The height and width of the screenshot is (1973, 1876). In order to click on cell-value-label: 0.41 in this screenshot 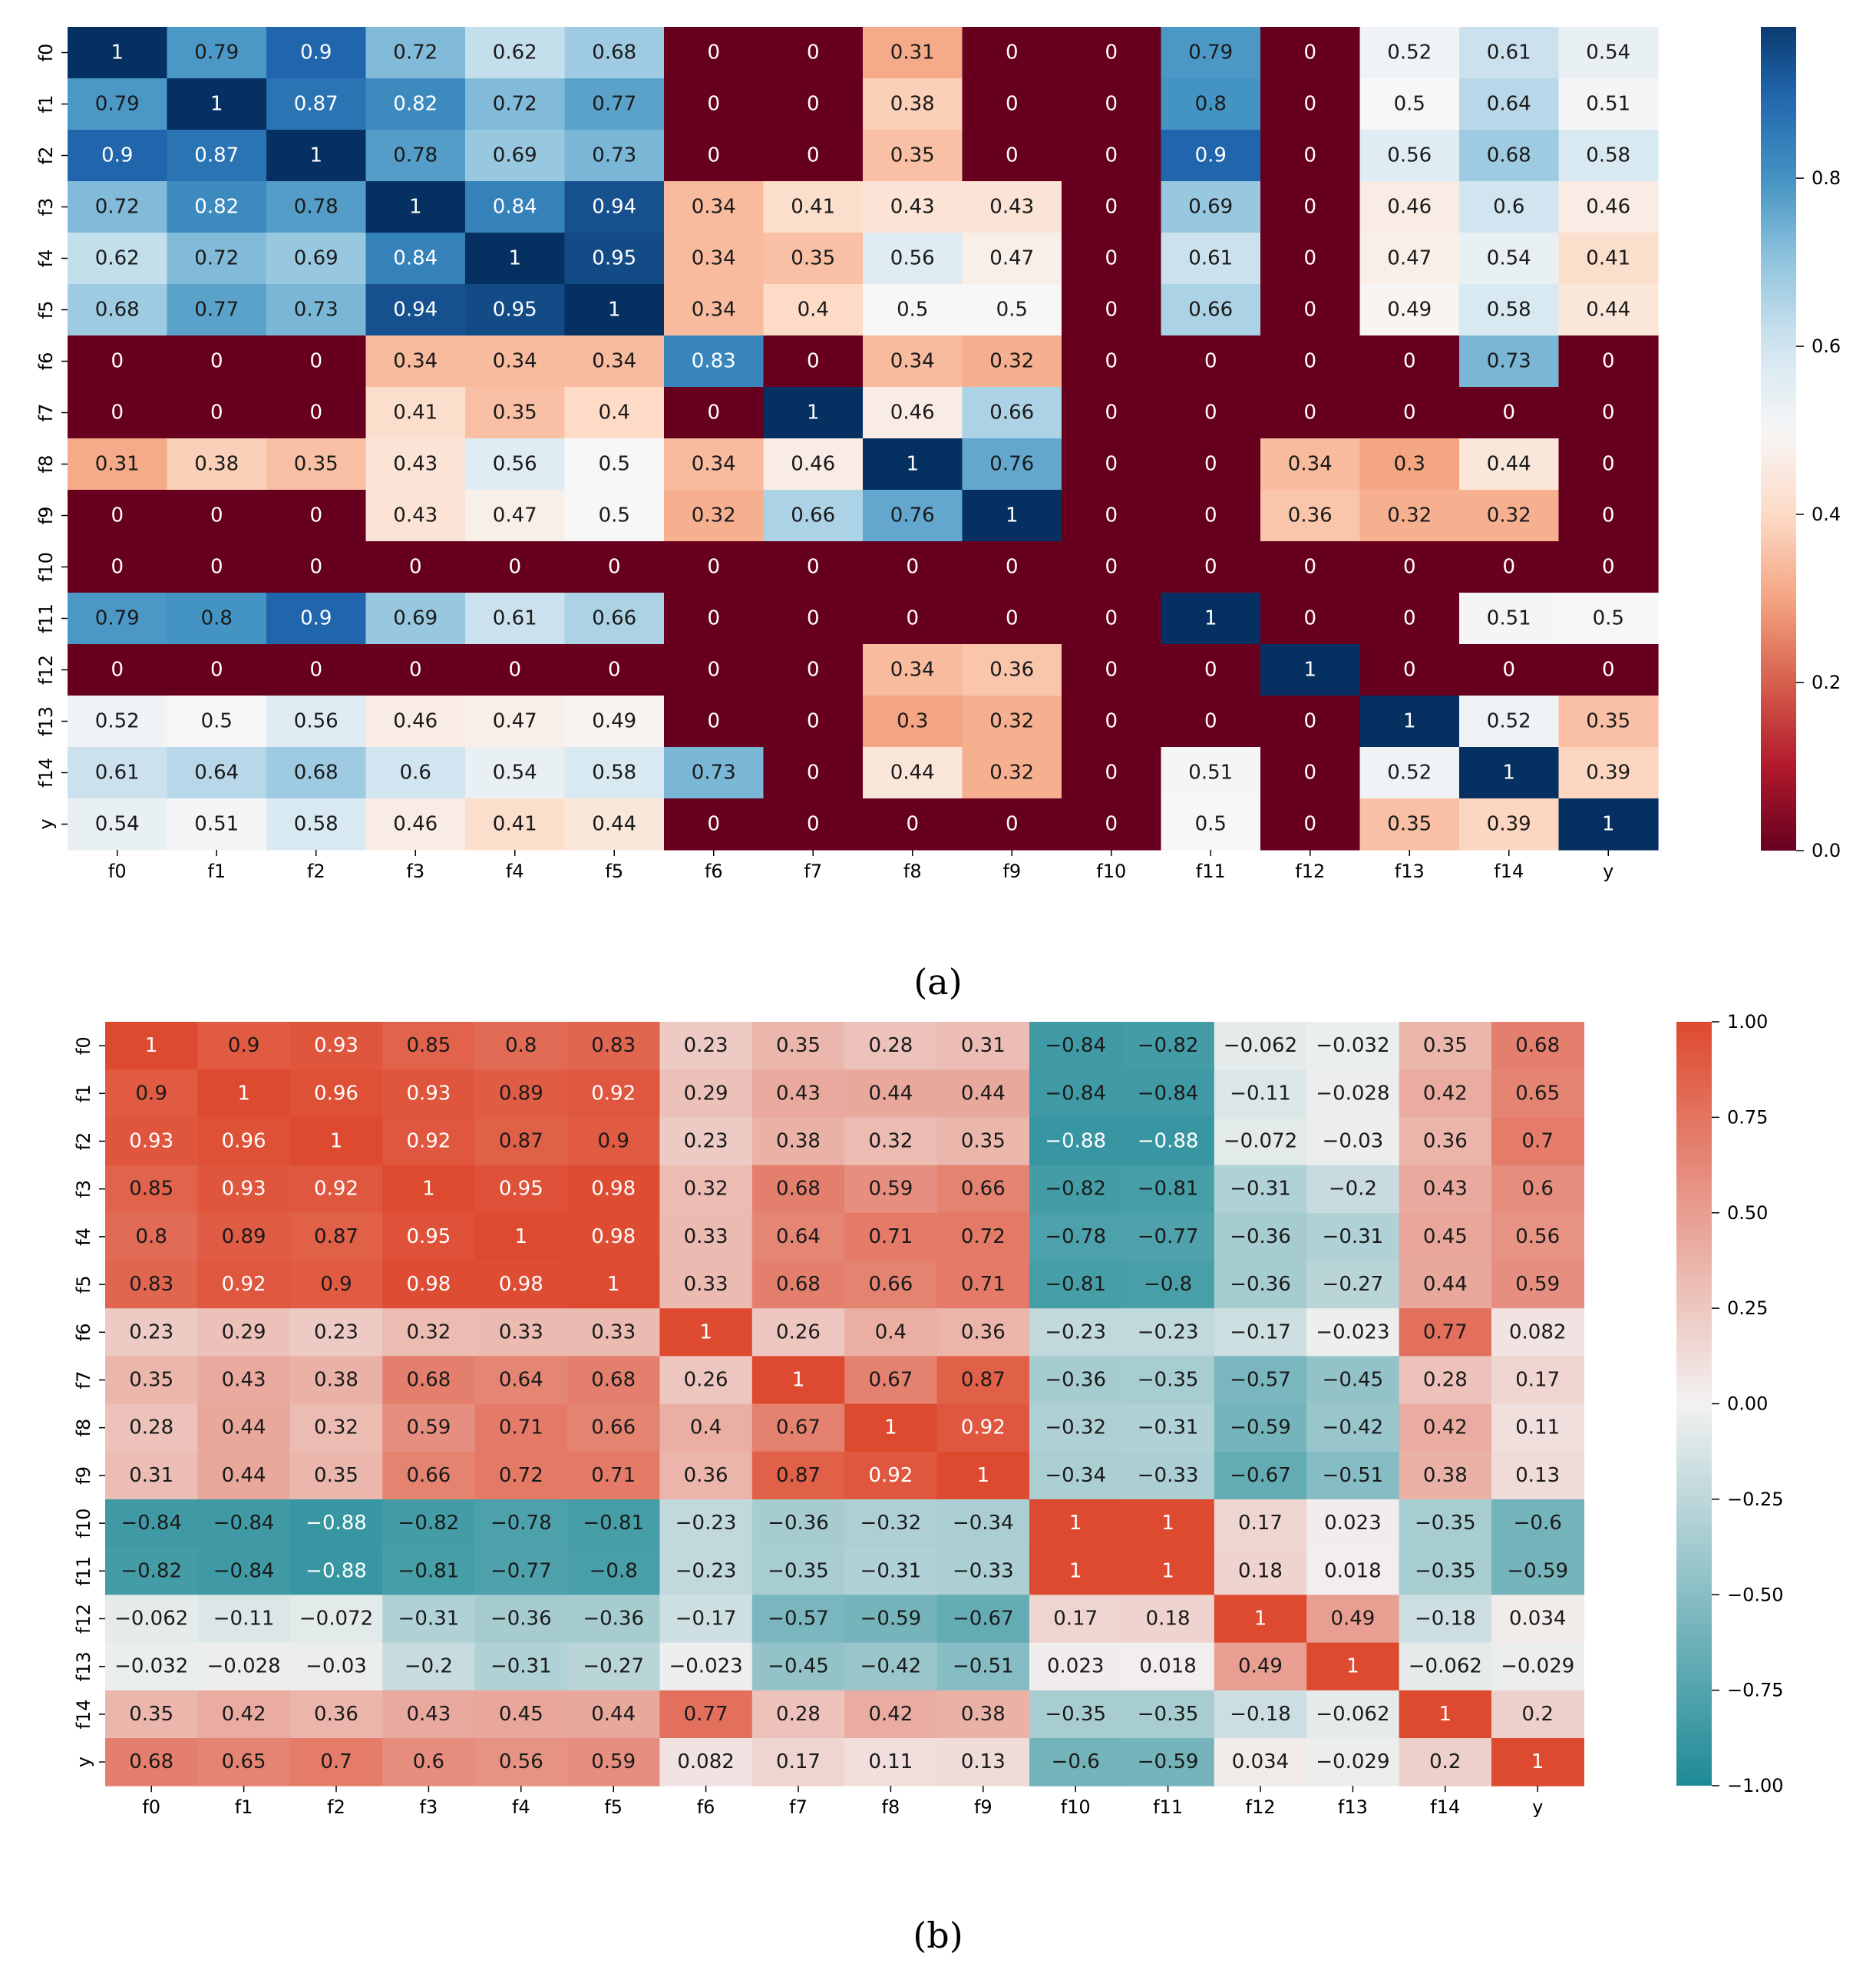, I will do `click(415, 413)`.